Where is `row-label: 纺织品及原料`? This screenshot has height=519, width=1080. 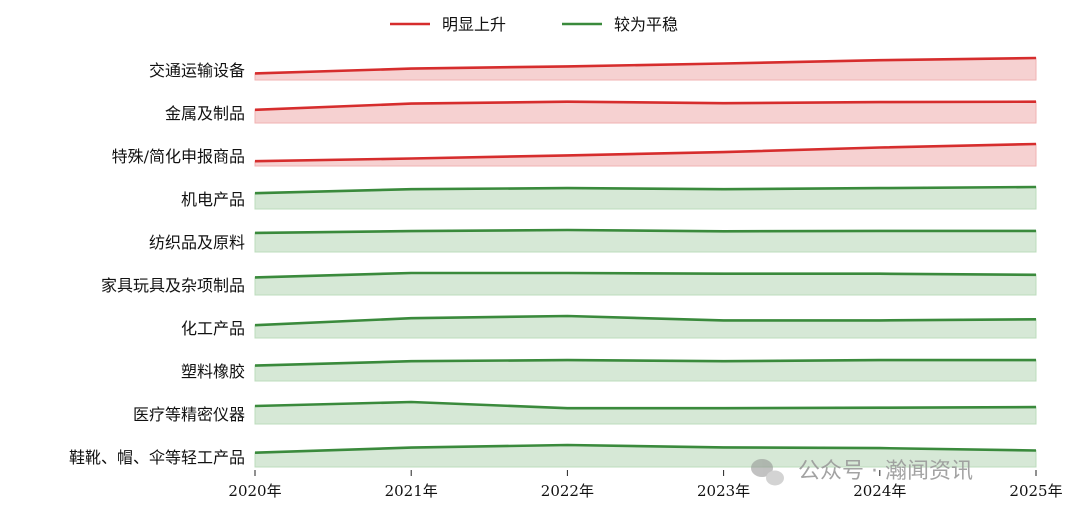
row-label: 纺织品及原料 is located at coordinates (197, 242).